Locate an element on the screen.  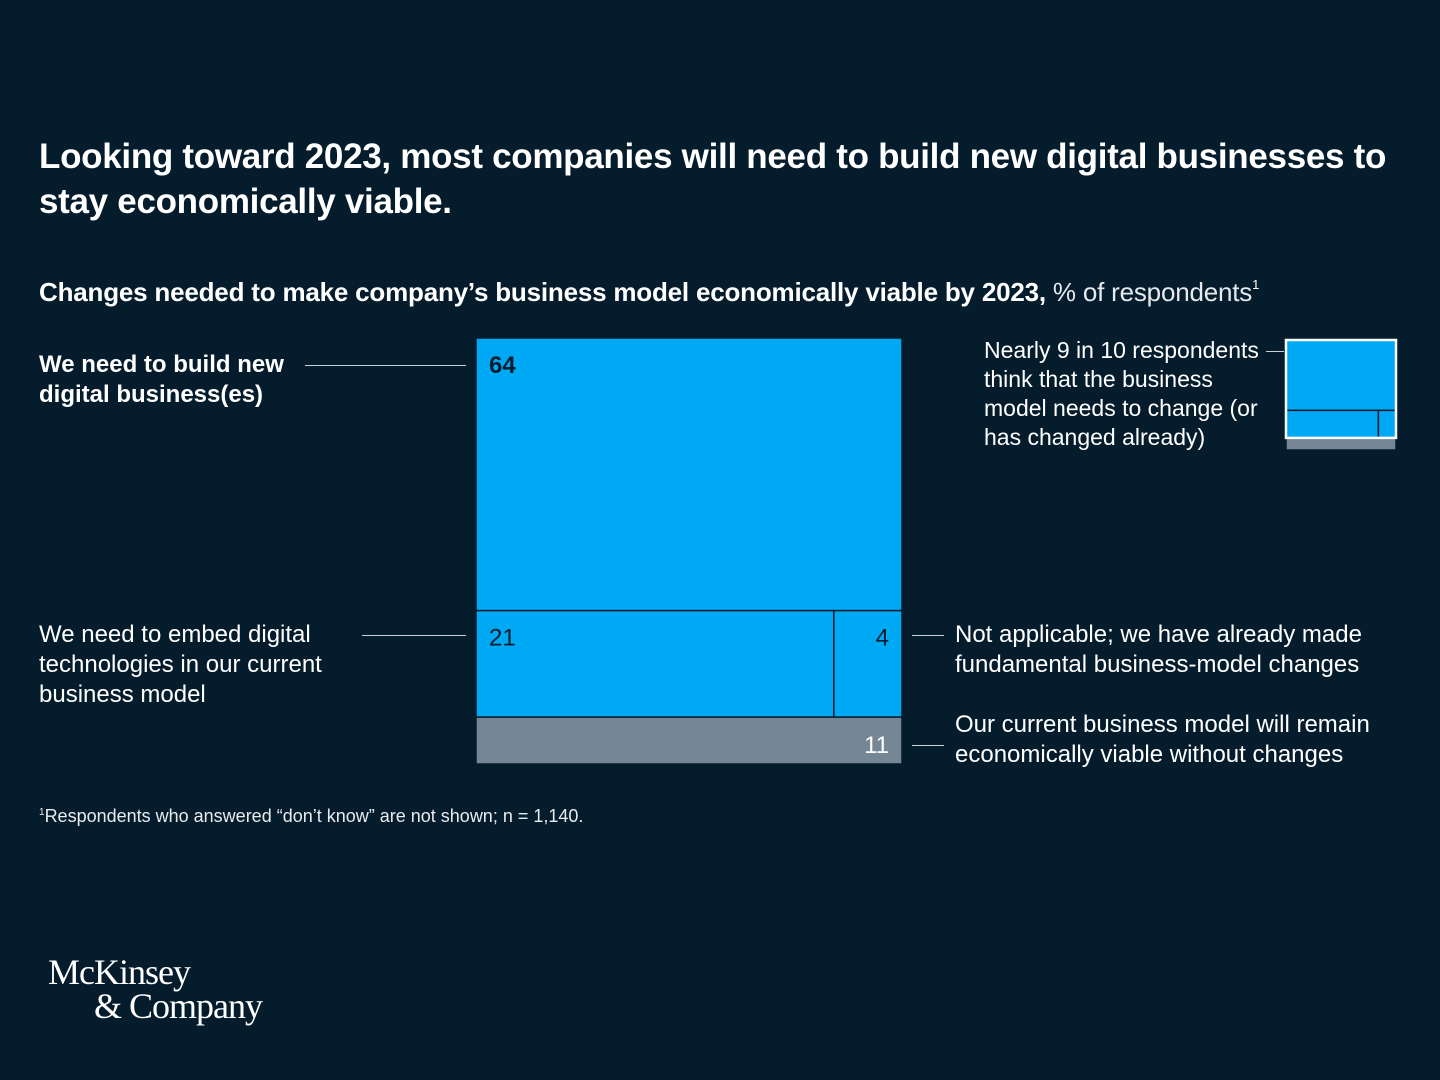
segment-embed is located at coordinates (655, 663).